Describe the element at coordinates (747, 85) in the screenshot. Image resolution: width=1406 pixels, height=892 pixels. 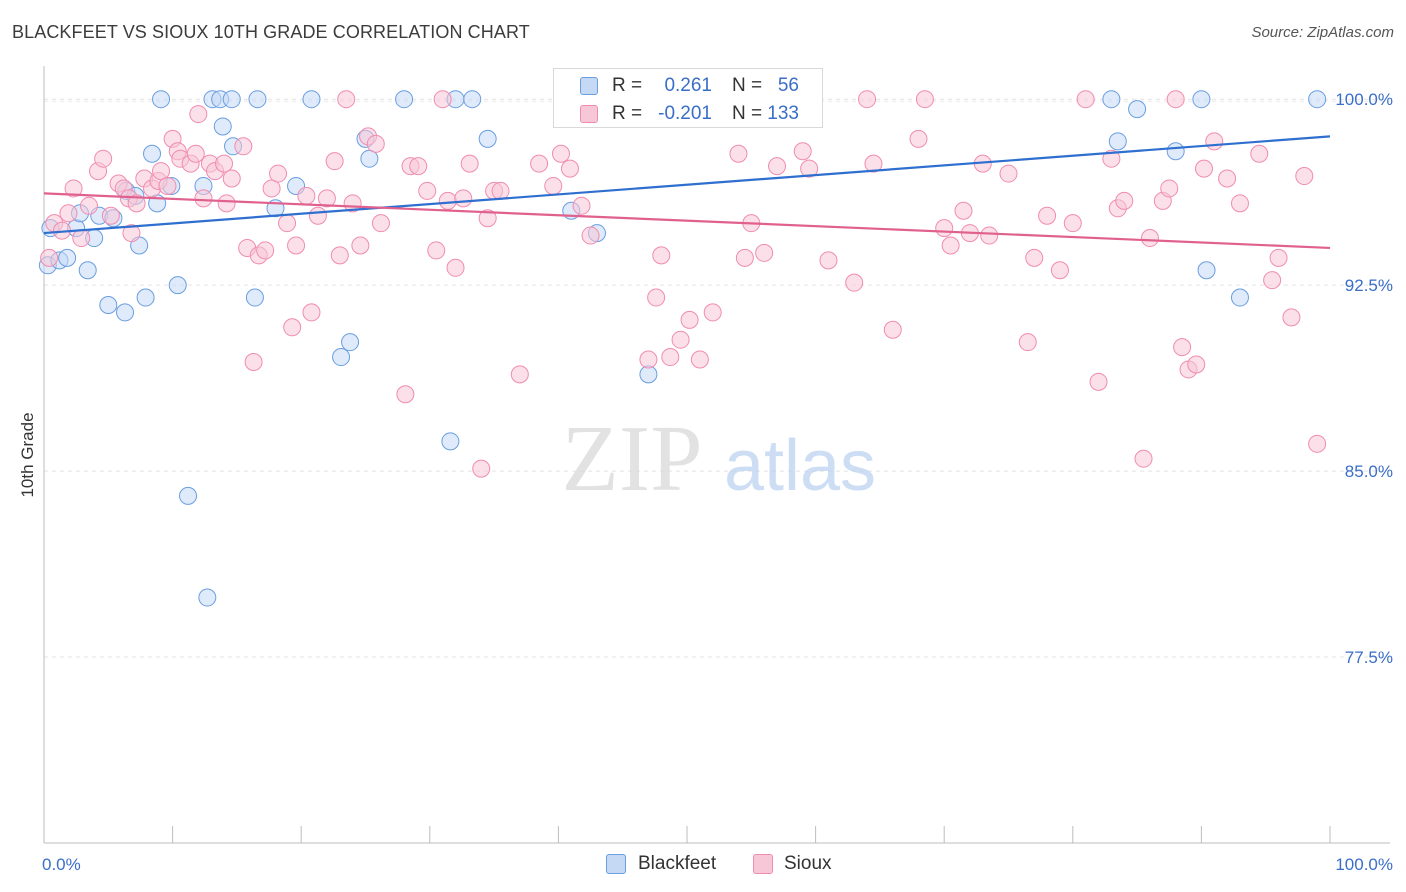
I see `n-label: N =` at that location.